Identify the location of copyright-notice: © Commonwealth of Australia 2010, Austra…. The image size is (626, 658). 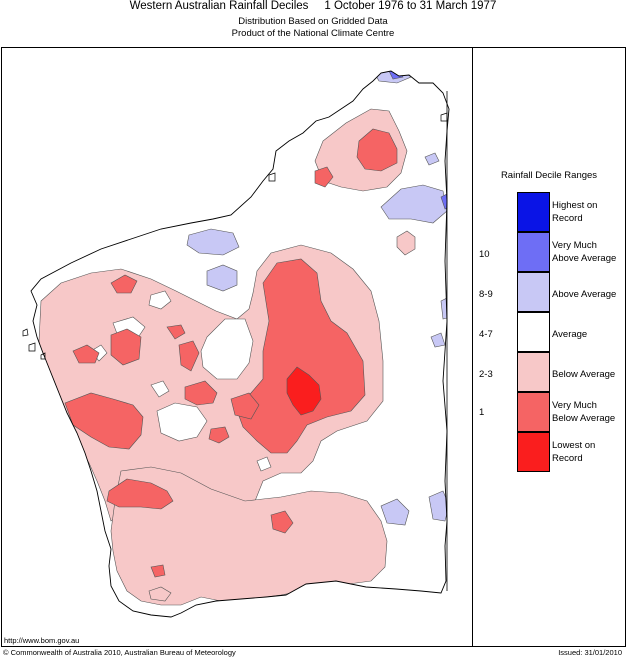
(119, 652).